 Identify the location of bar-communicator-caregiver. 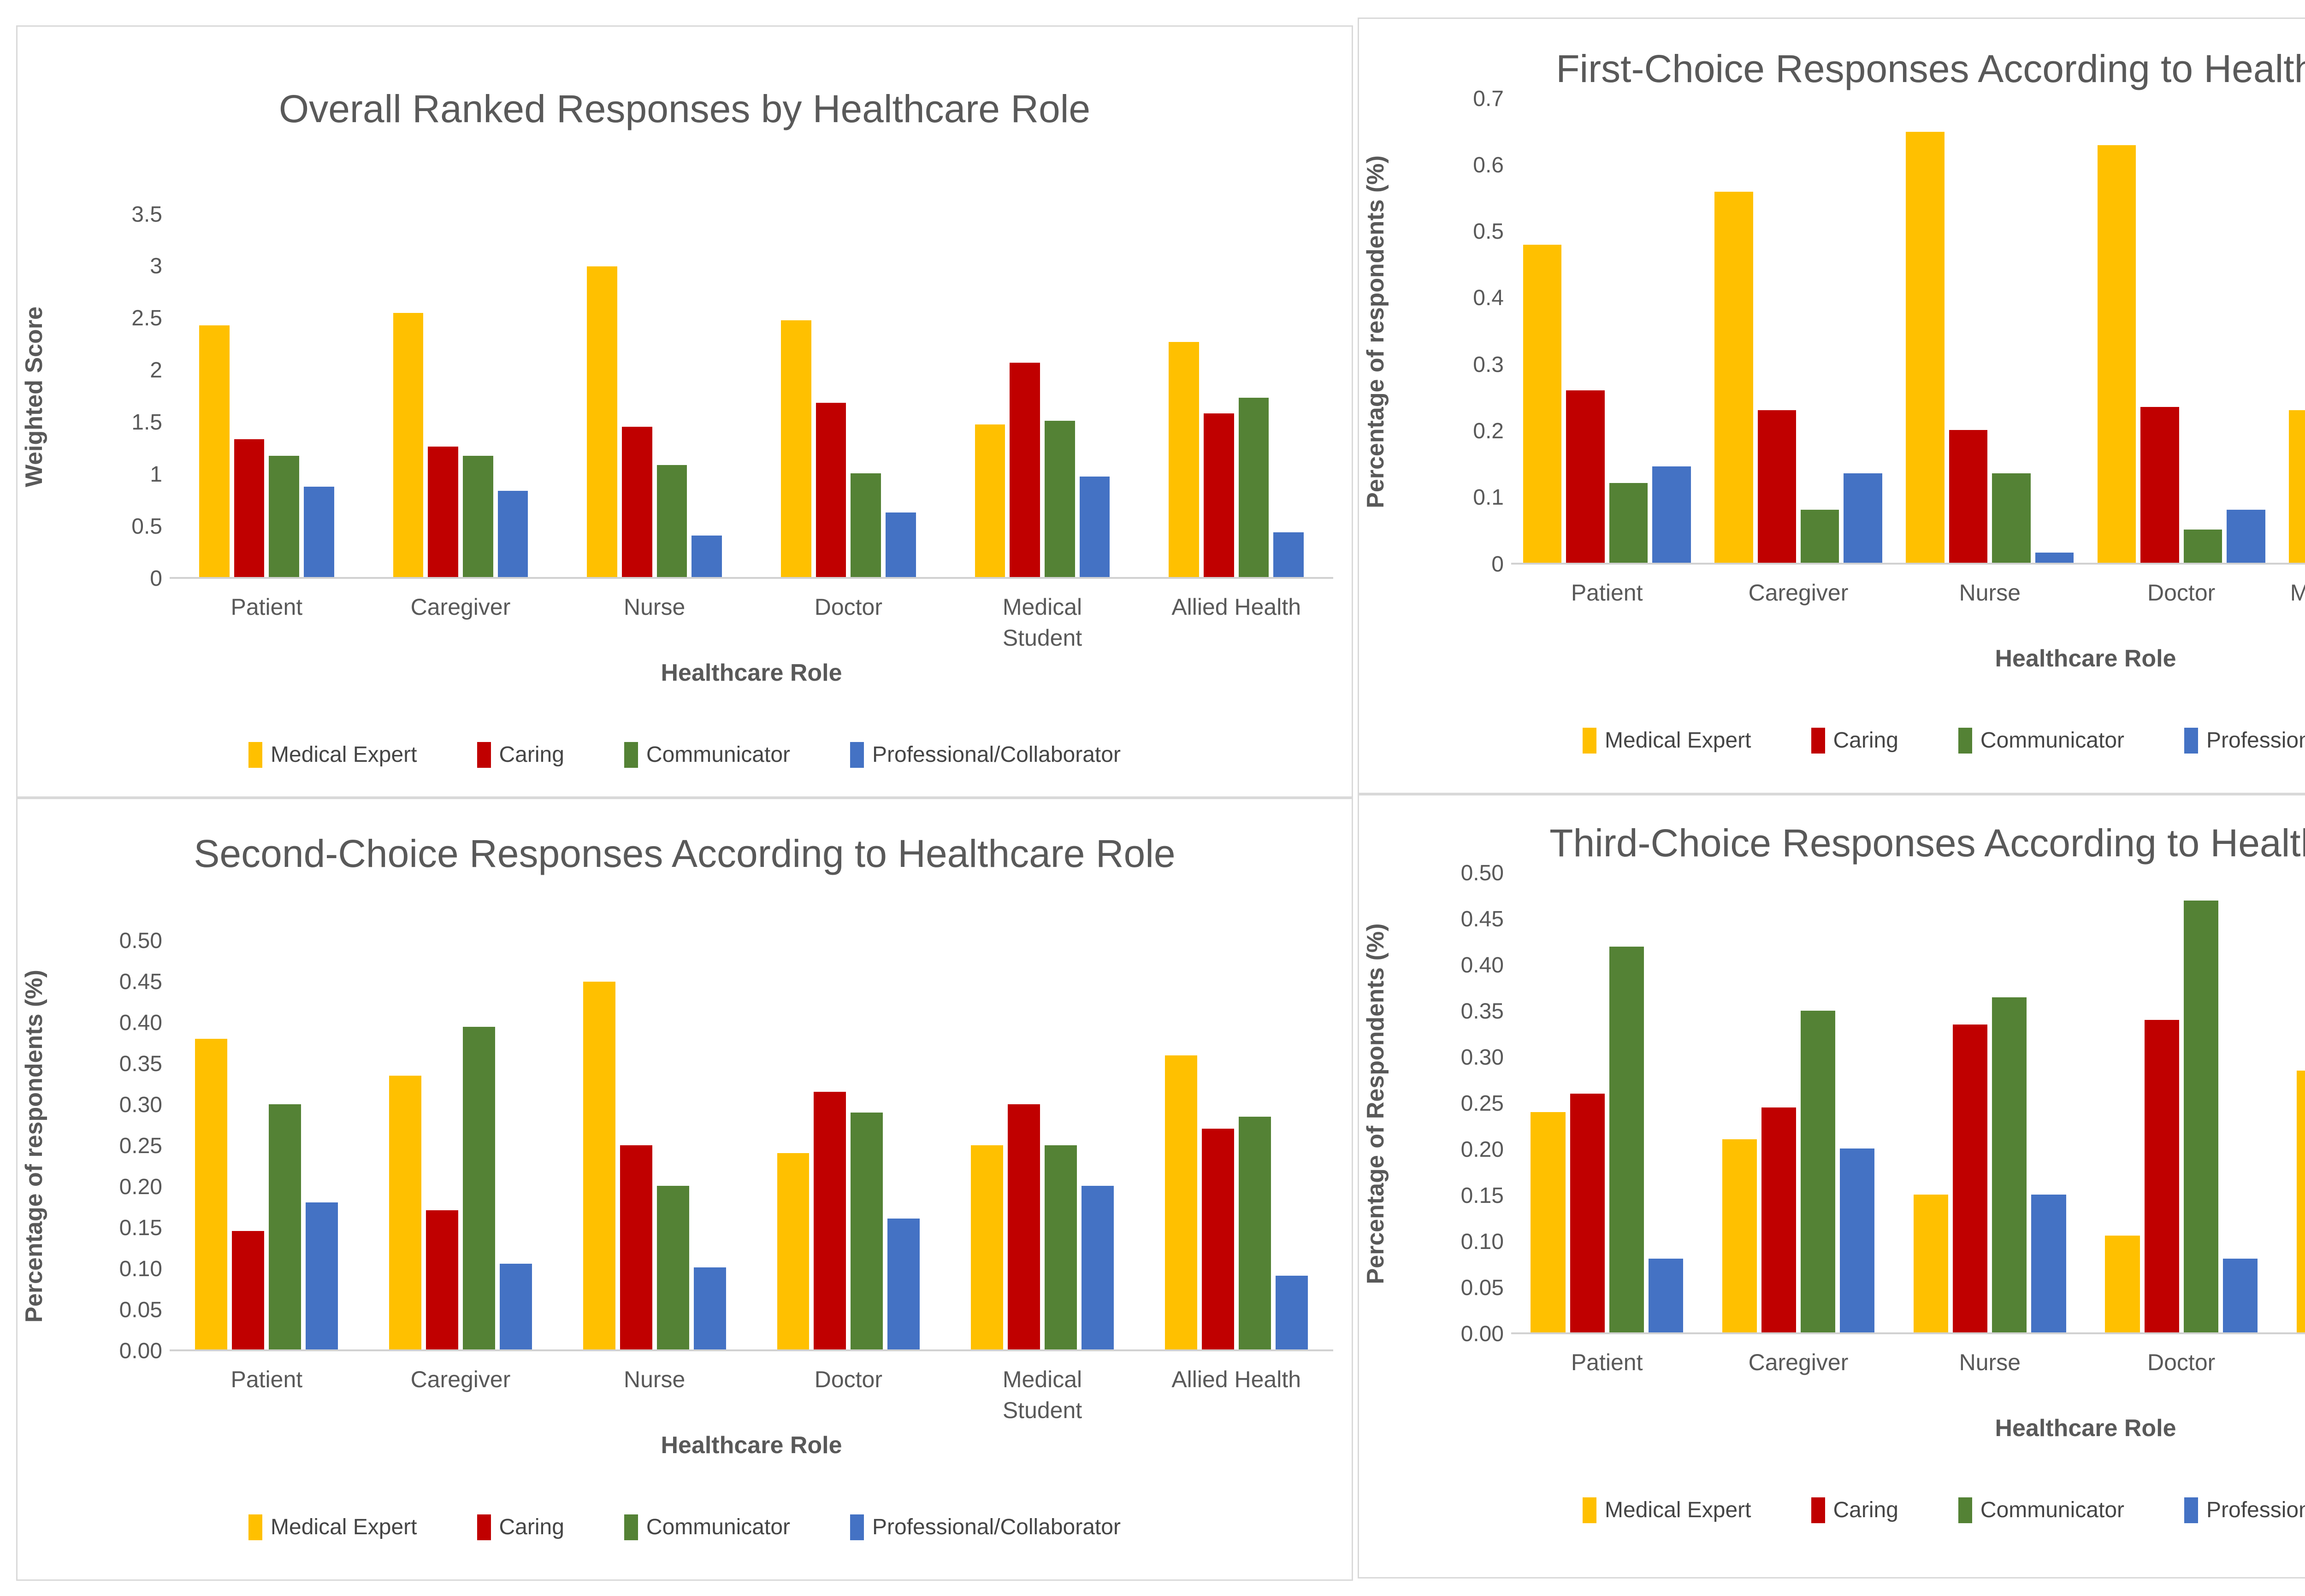
(479, 1187).